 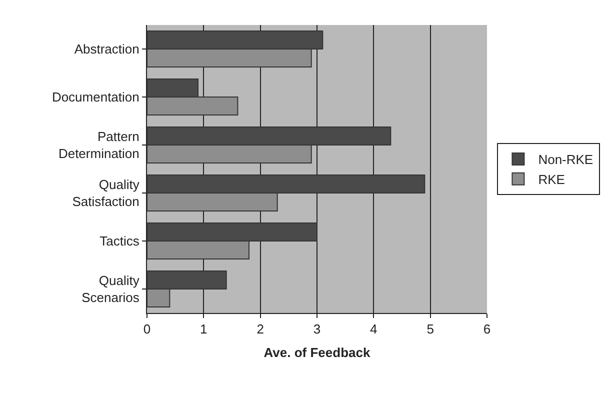 What do you see at coordinates (107, 49) in the screenshot?
I see `y-tick-label: Abstraction` at bounding box center [107, 49].